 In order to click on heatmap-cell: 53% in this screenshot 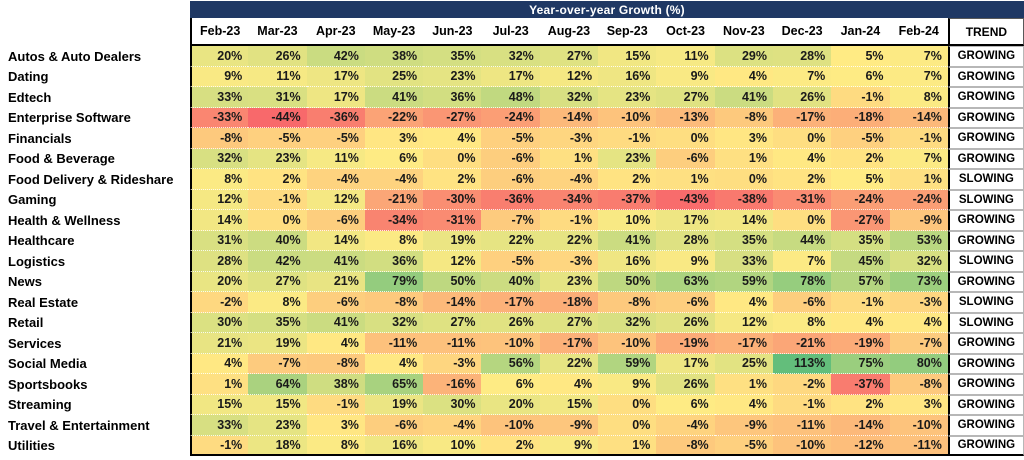, I will do `click(918, 240)`.